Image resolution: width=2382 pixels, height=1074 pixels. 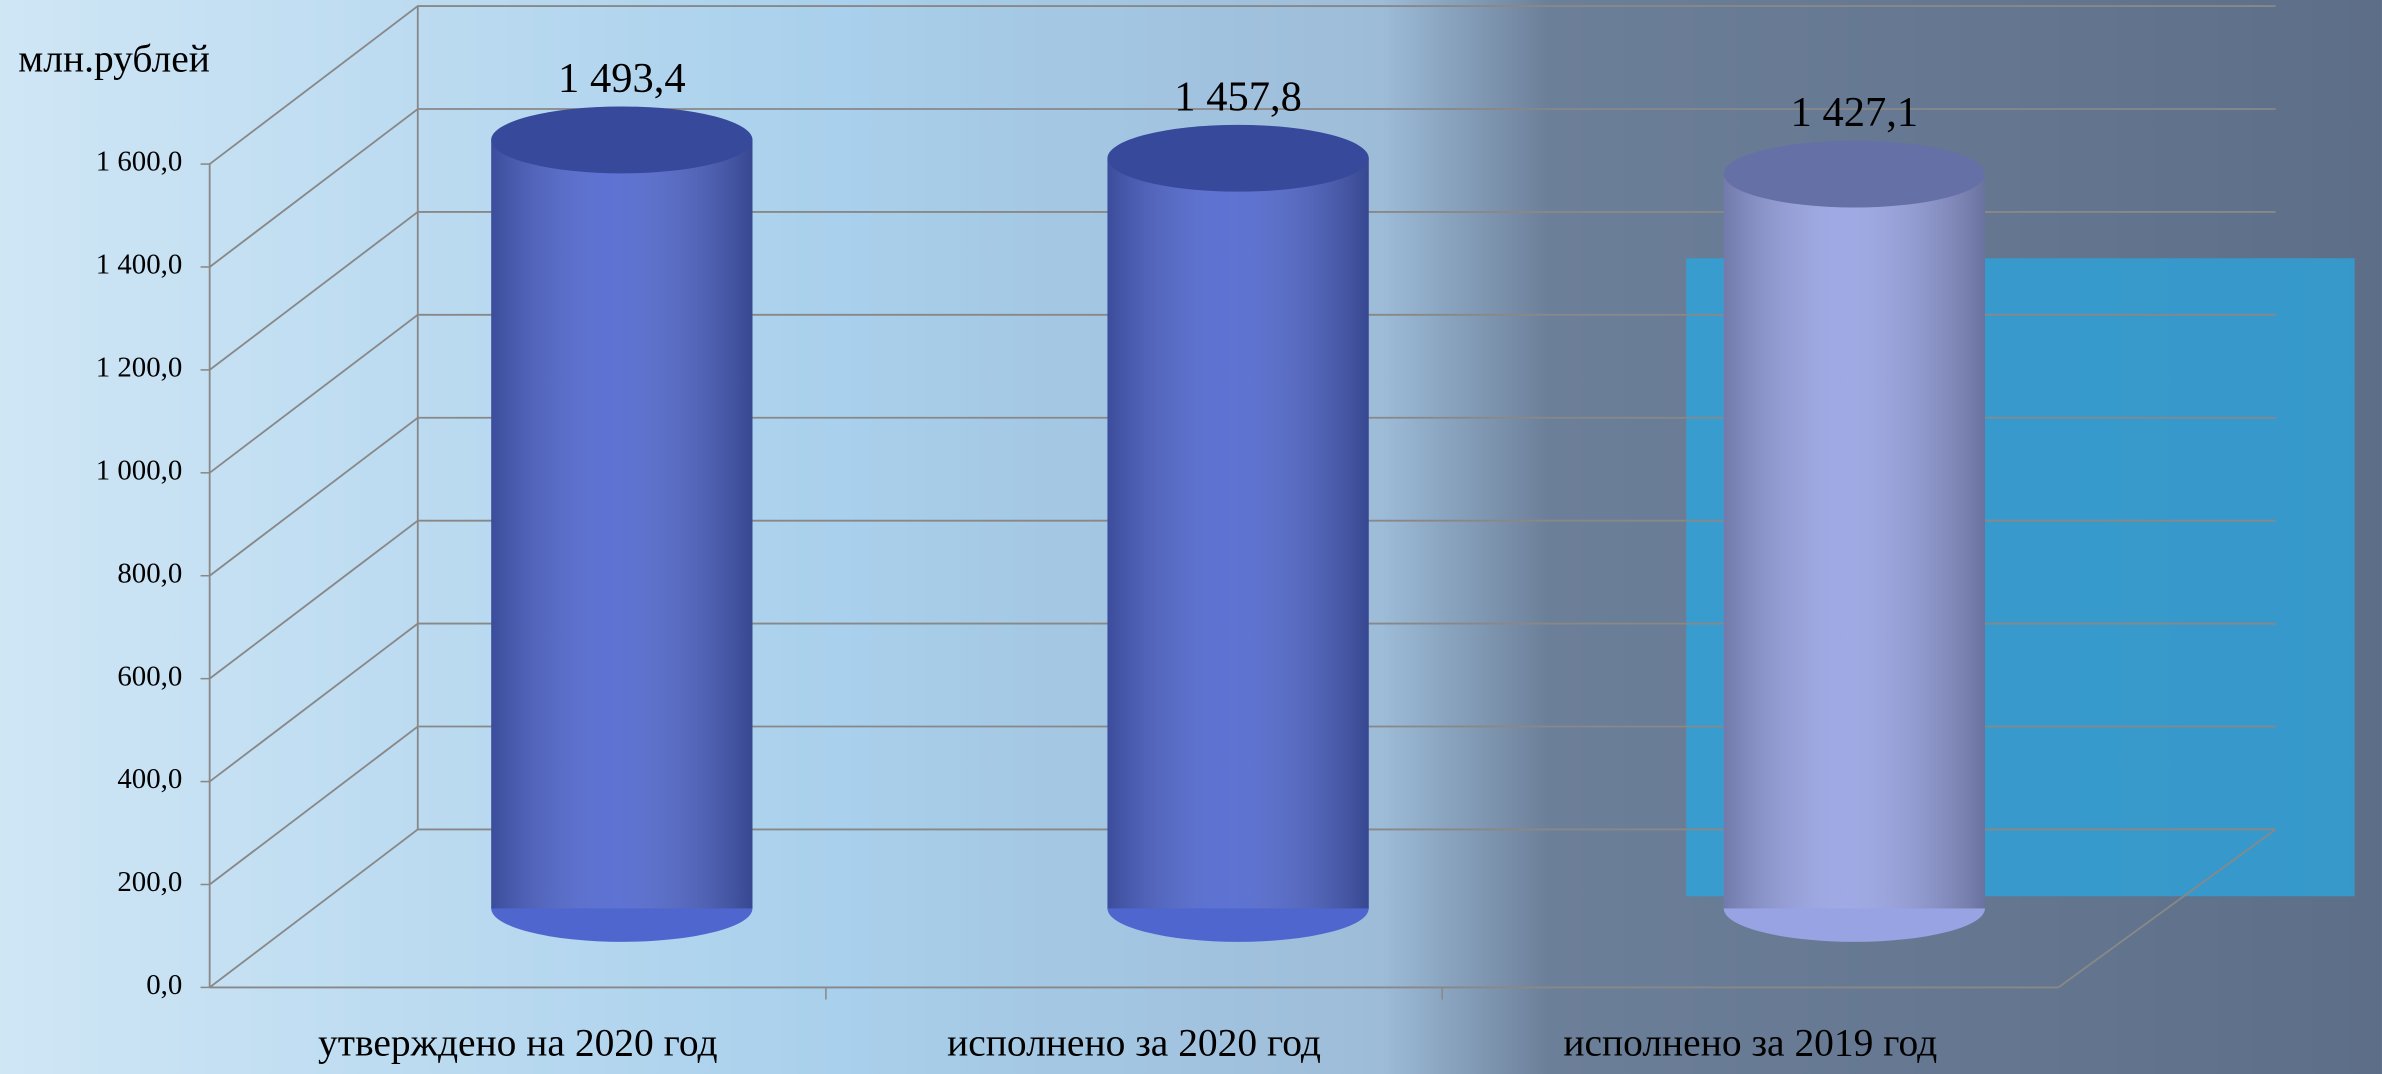 What do you see at coordinates (149, 676) in the screenshot?
I see `y-tick-label: 600,0` at bounding box center [149, 676].